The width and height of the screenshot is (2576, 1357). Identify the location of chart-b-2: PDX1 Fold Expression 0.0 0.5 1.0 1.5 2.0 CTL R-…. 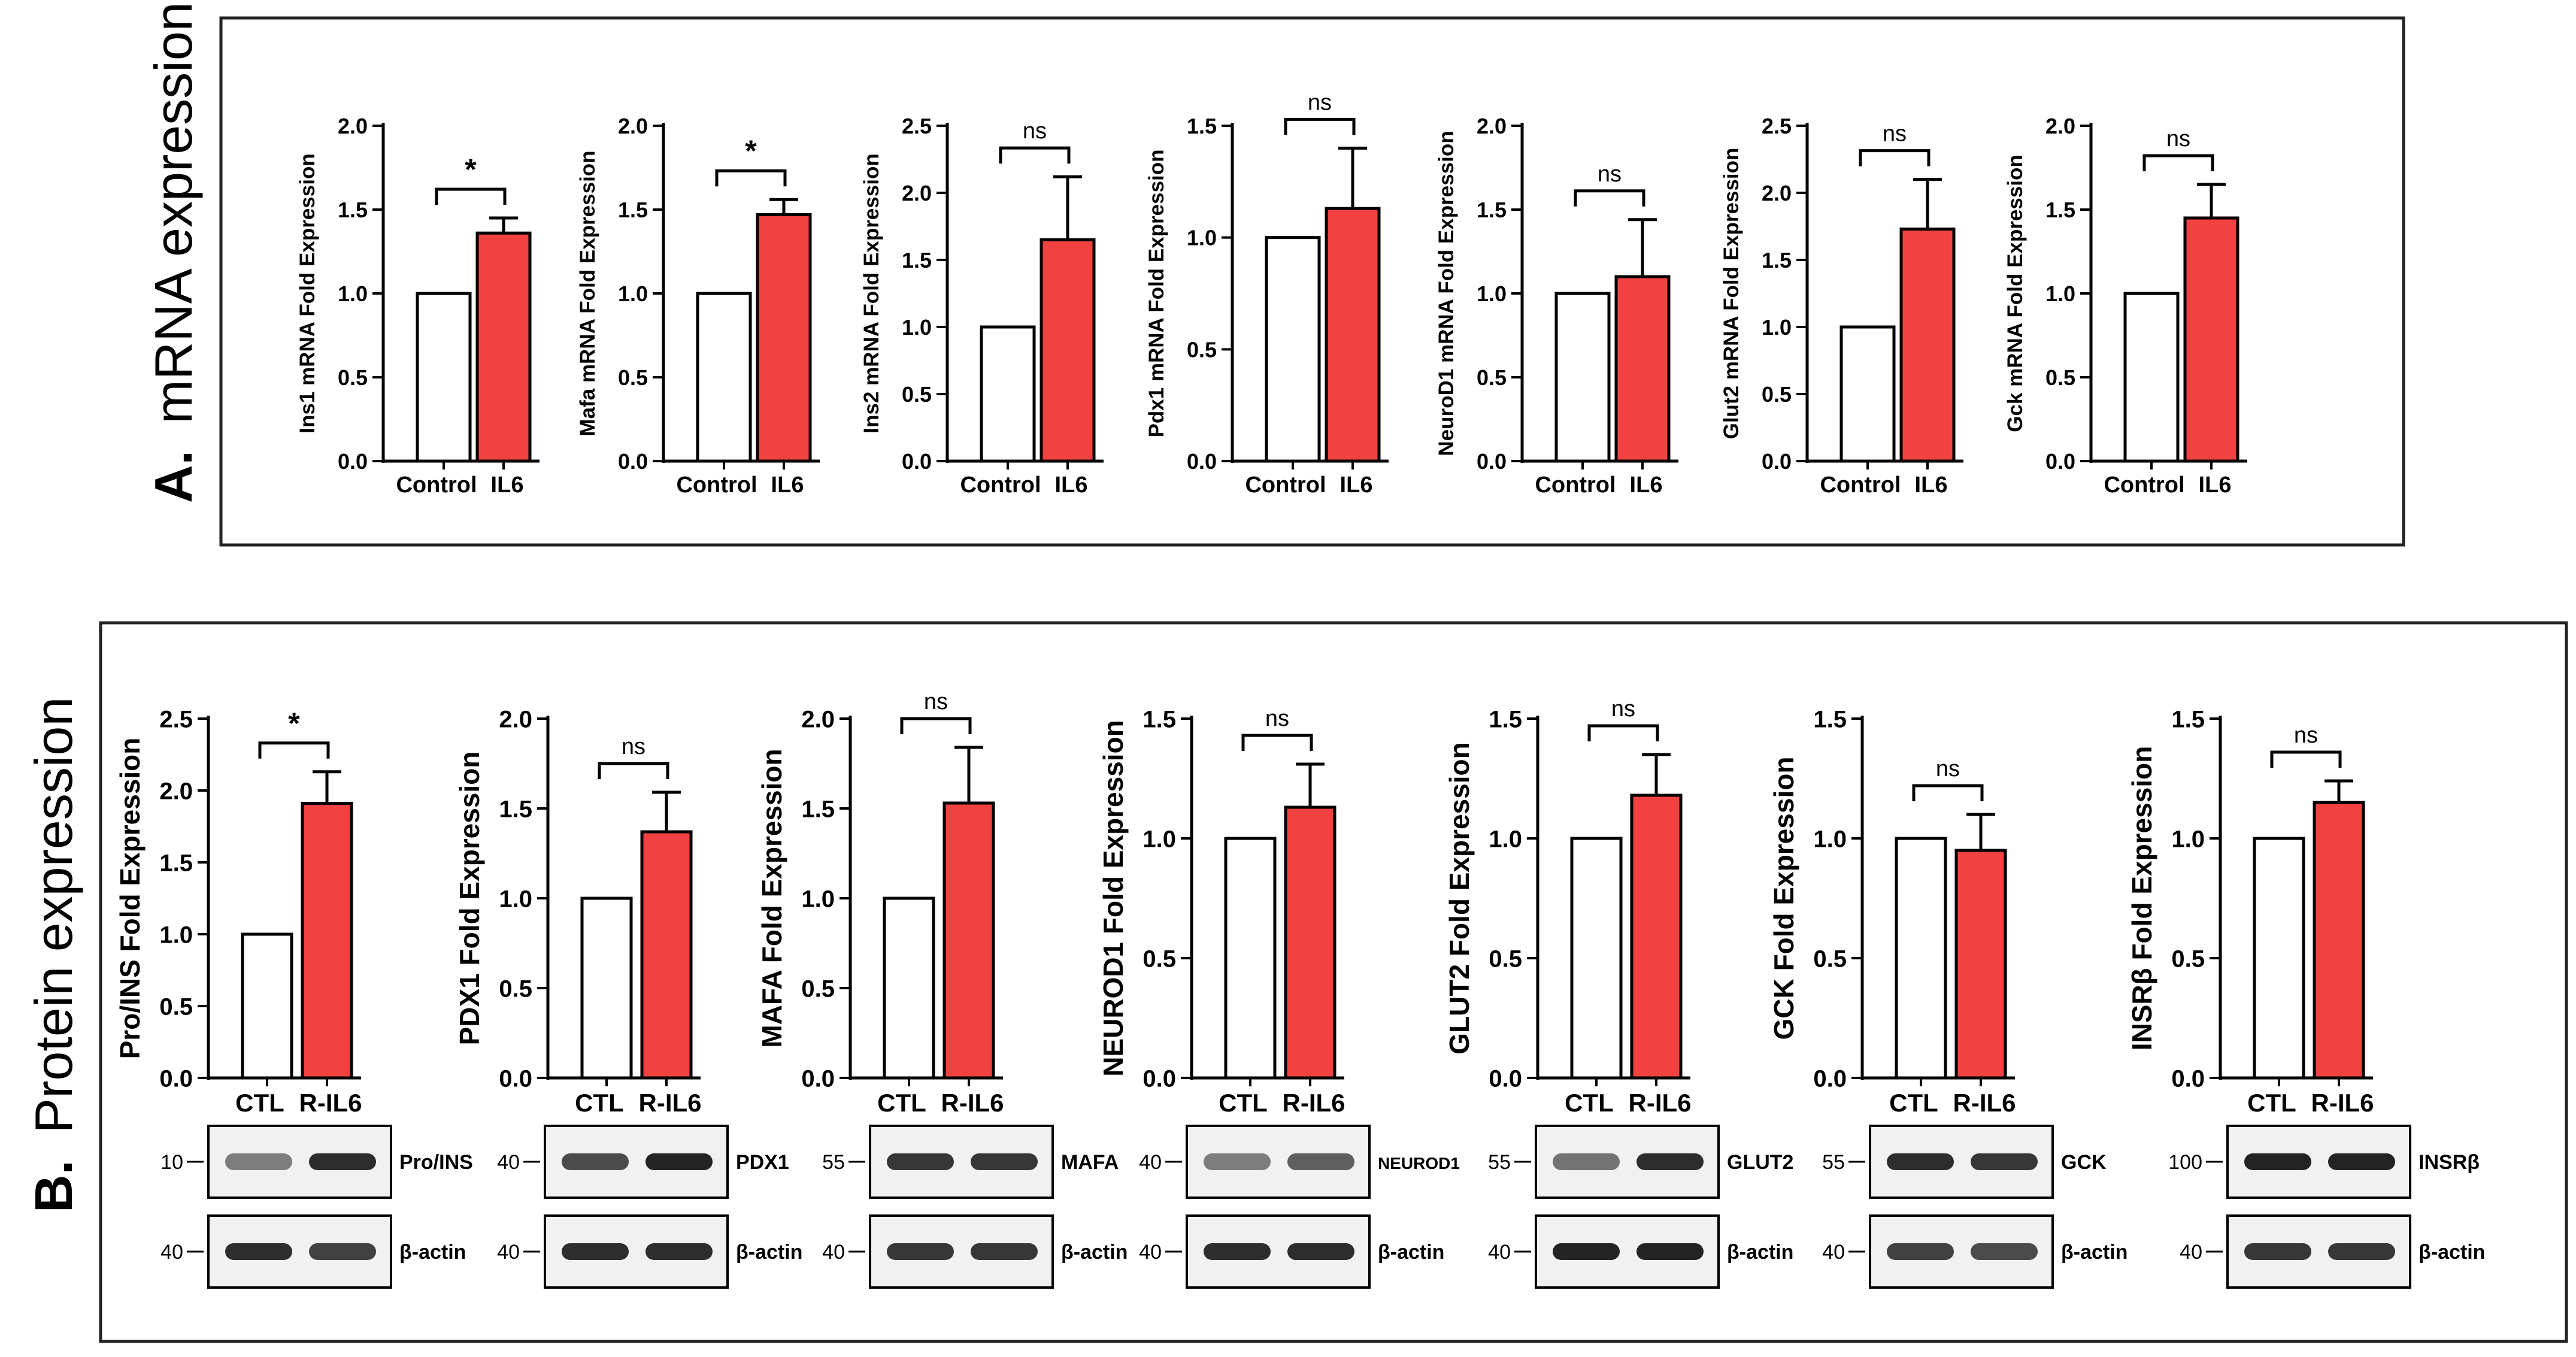
(578, 912).